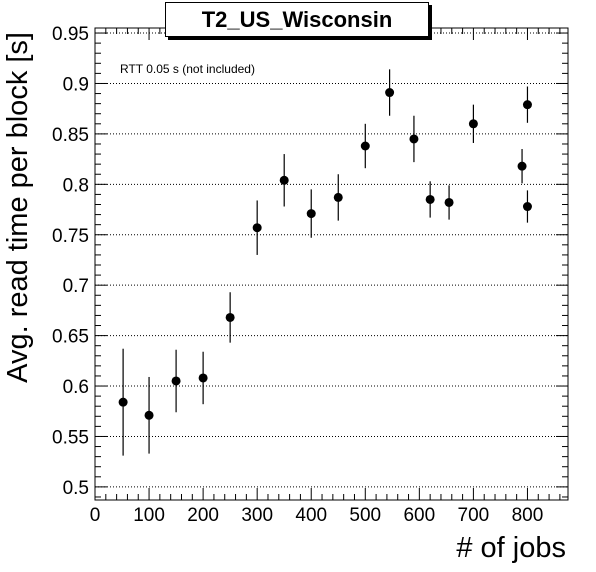 The height and width of the screenshot is (572, 596). I want to click on x-tick-label: 0, so click(95, 515).